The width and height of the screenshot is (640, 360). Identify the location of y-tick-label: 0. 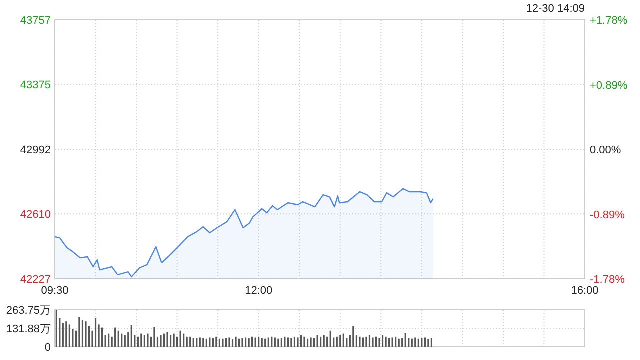
(47, 348).